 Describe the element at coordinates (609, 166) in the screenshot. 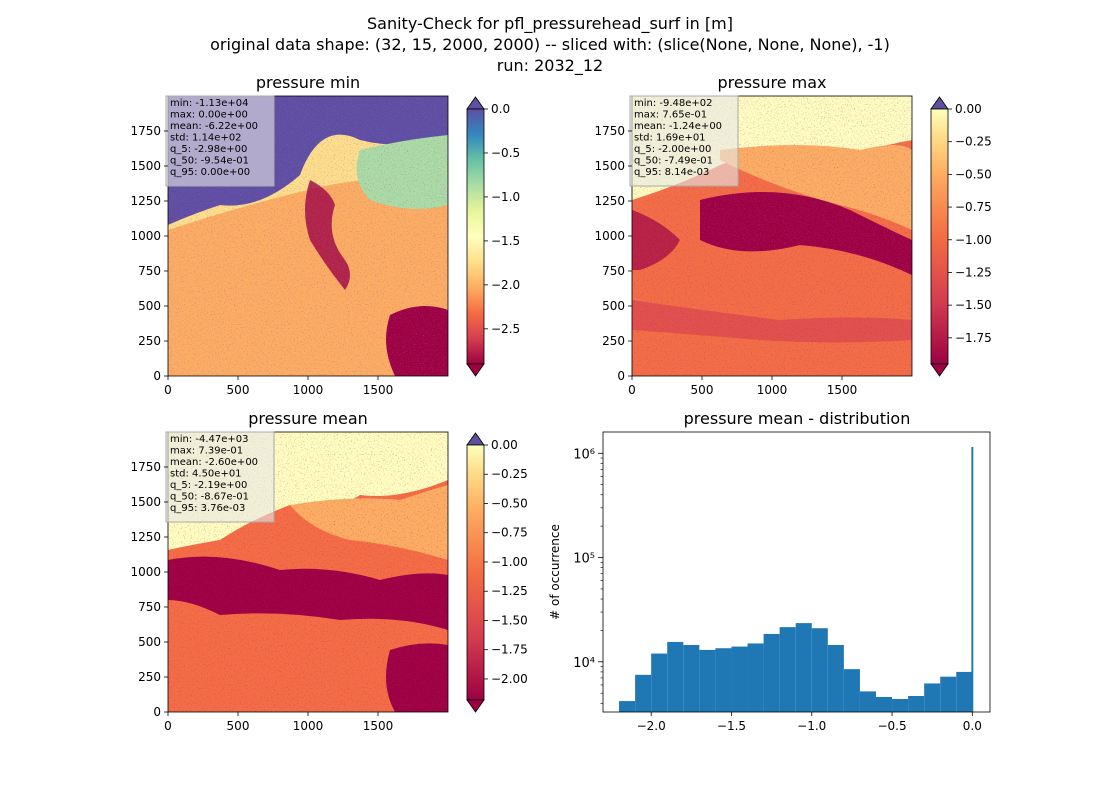

I see `y-tick-label: 1500` at that location.